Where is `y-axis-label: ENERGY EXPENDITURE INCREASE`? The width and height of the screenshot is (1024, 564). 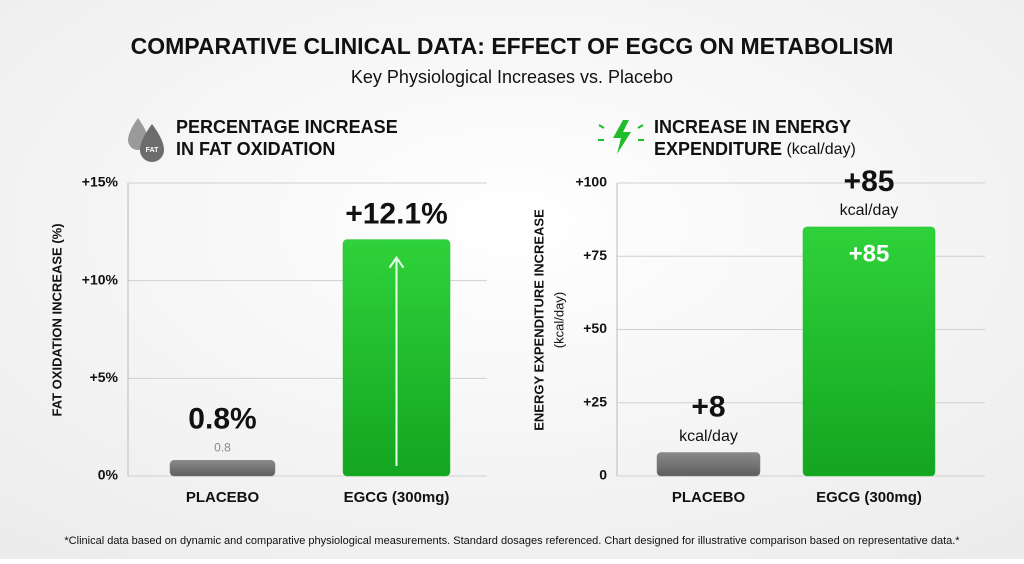
y-axis-label: ENERGY EXPENDITURE INCREASE is located at coordinates (538, 320).